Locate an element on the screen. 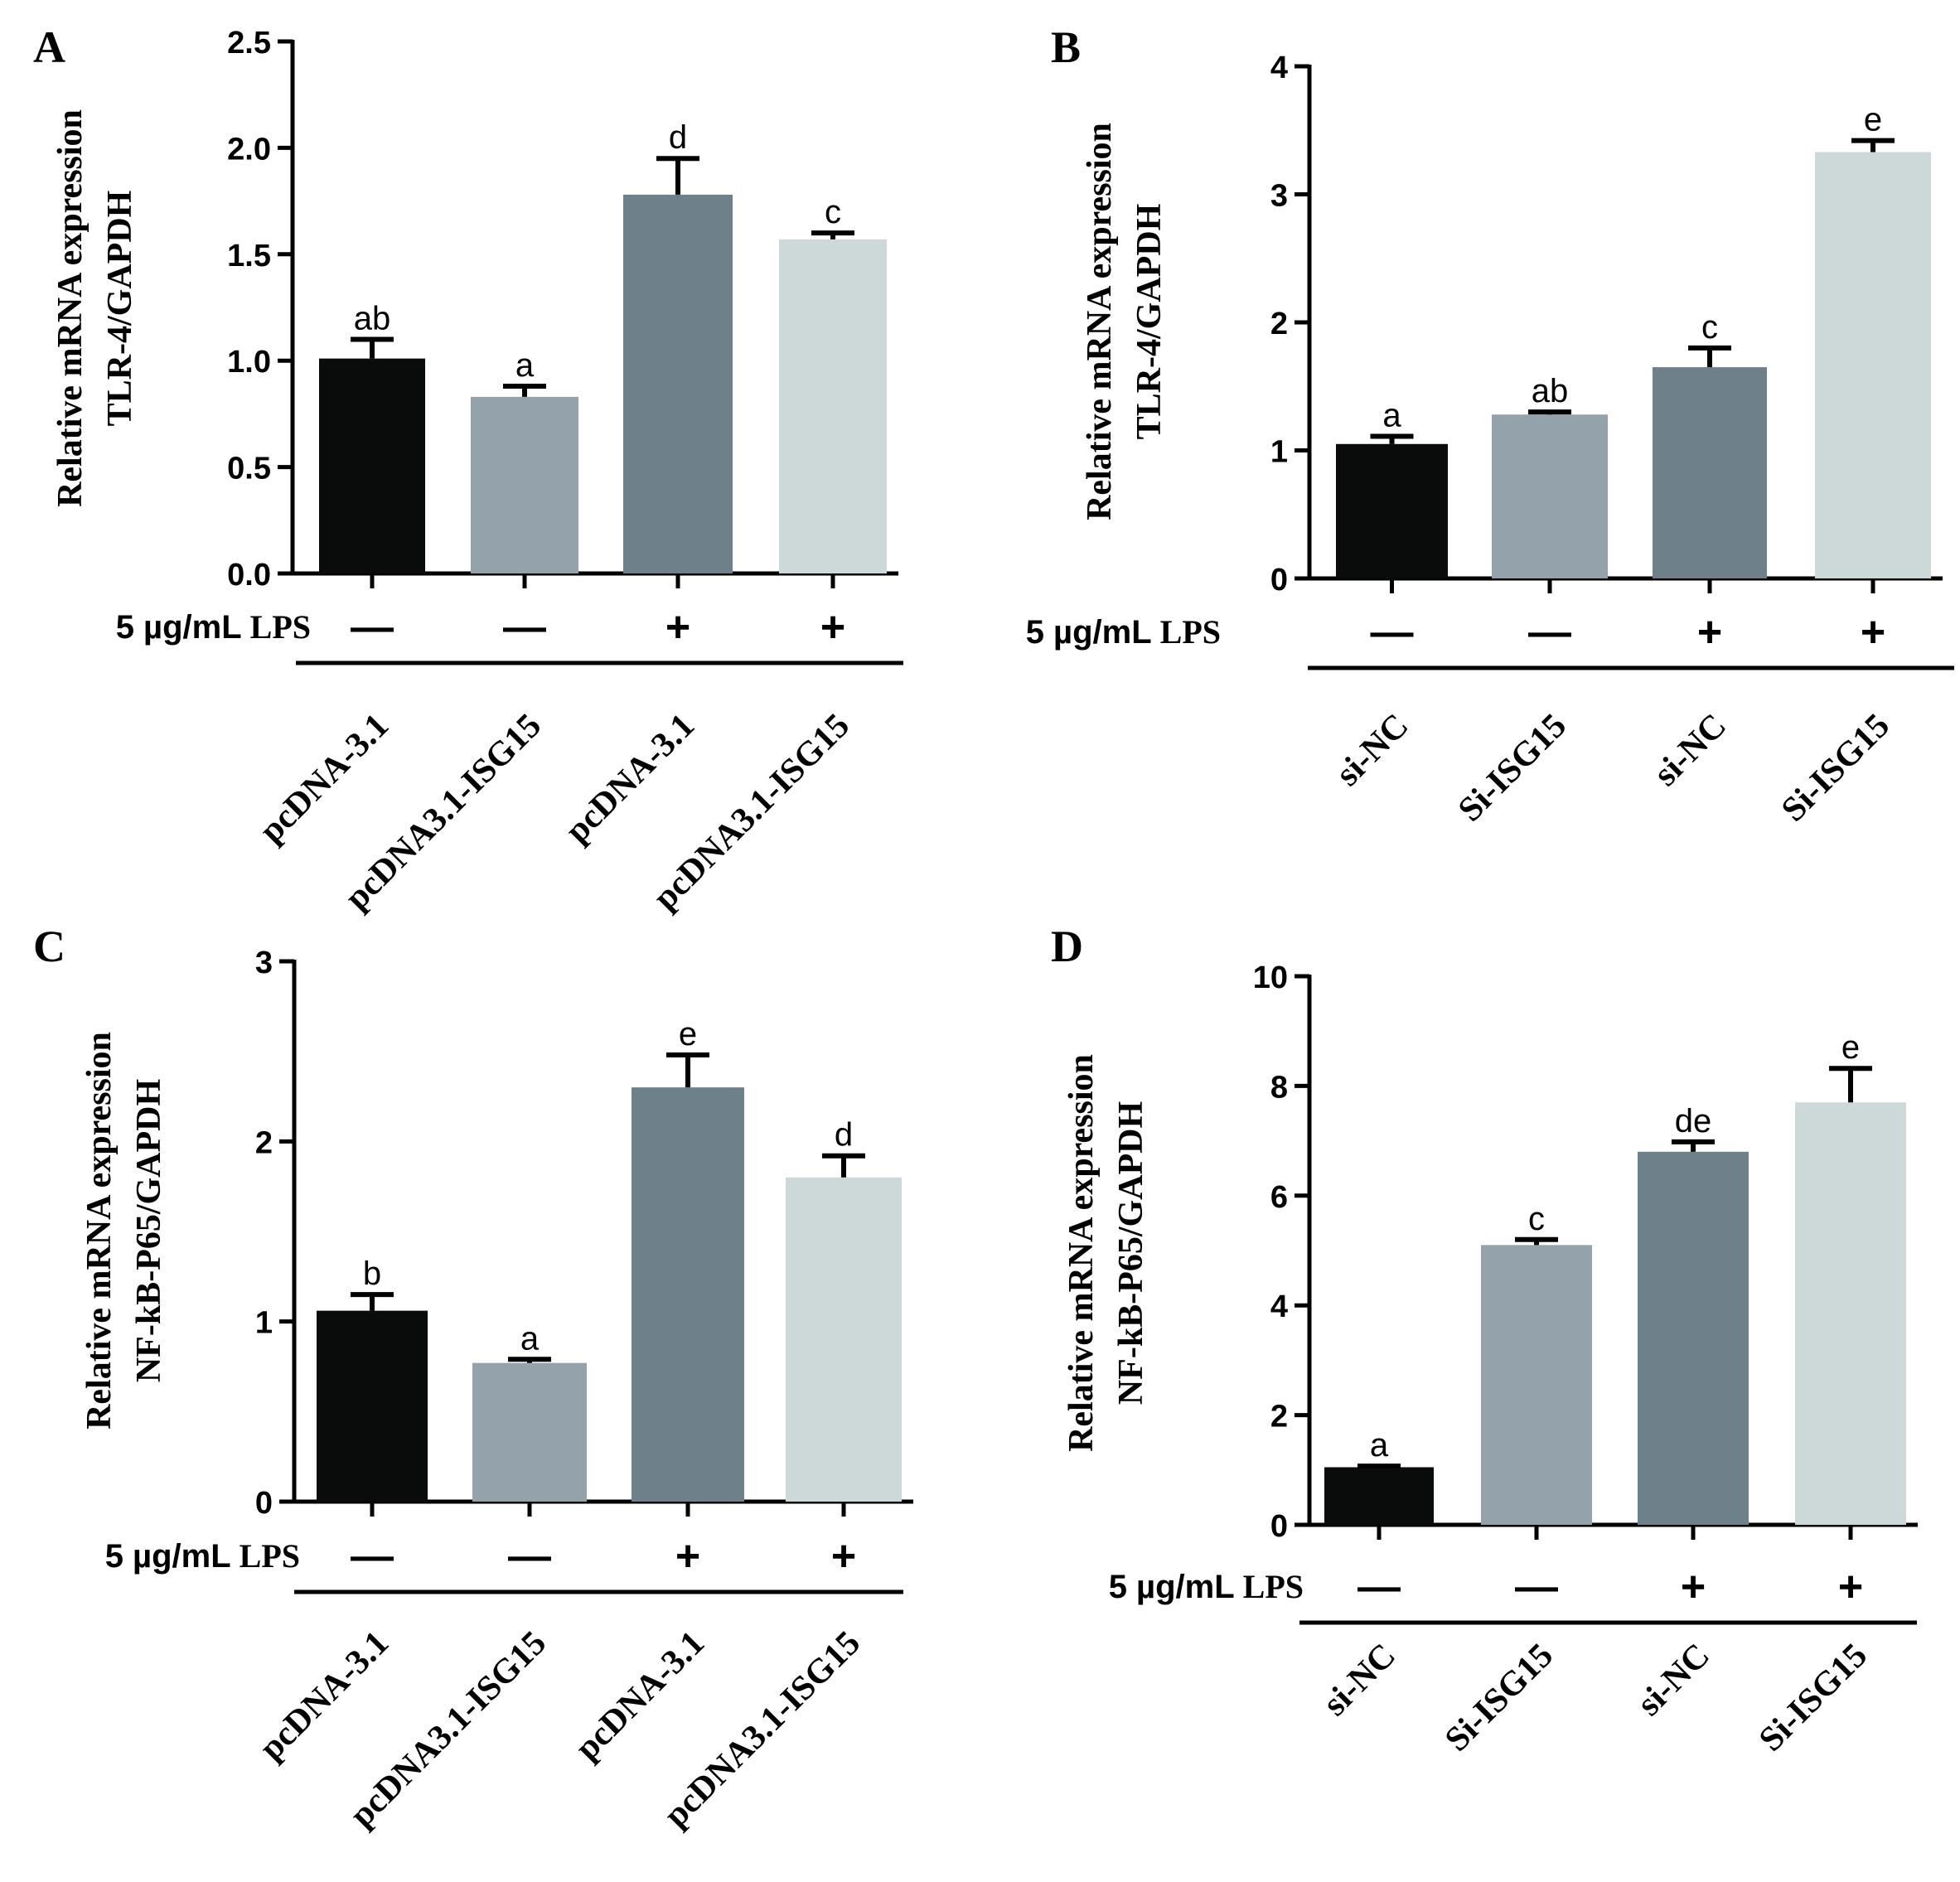 The image size is (1960, 1882). y-tick-label: 0.0 is located at coordinates (249, 576).